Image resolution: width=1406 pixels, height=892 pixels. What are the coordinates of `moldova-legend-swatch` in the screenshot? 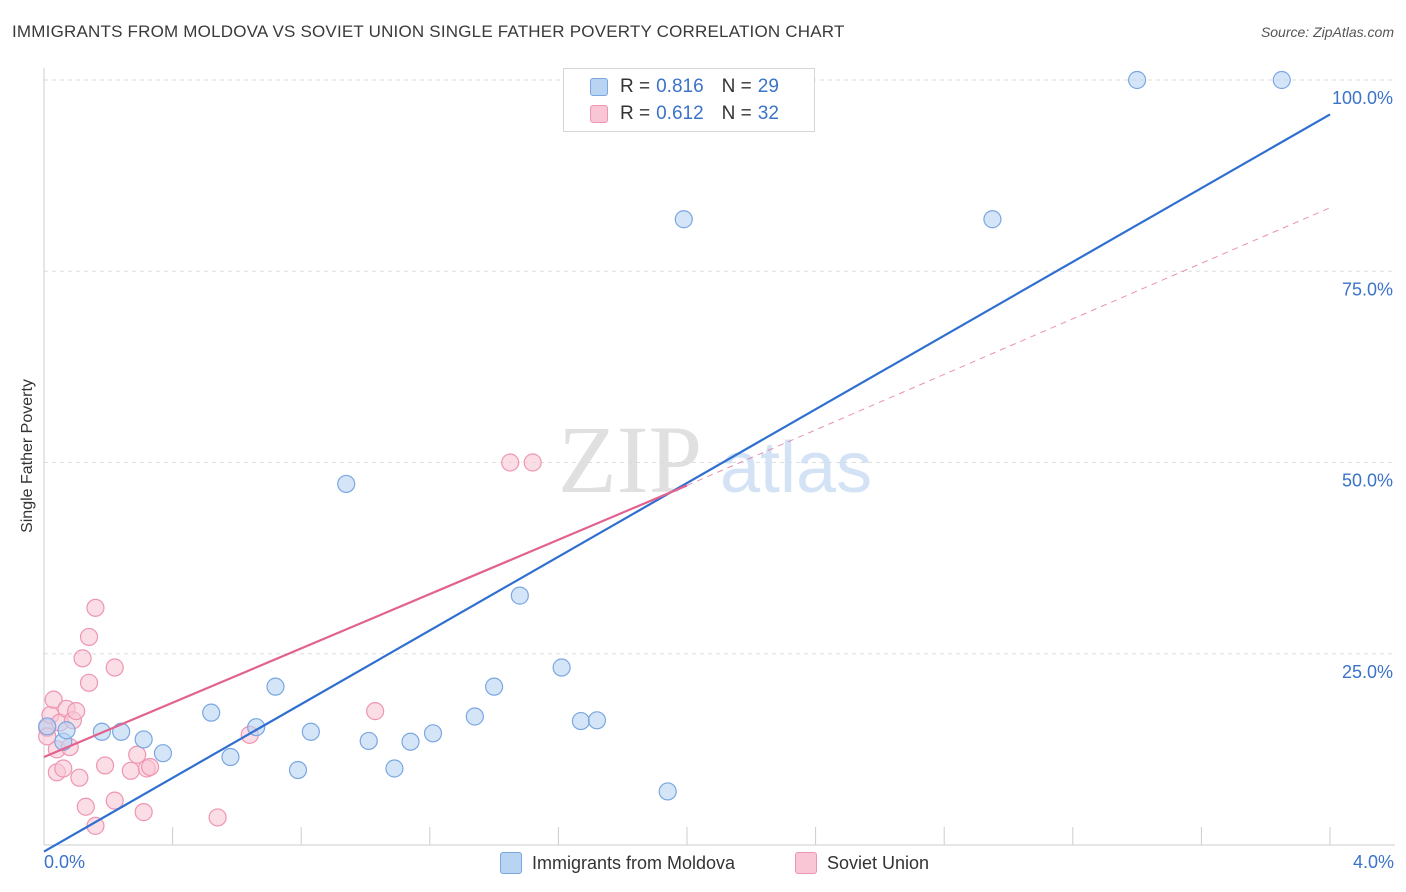 It's located at (511, 863).